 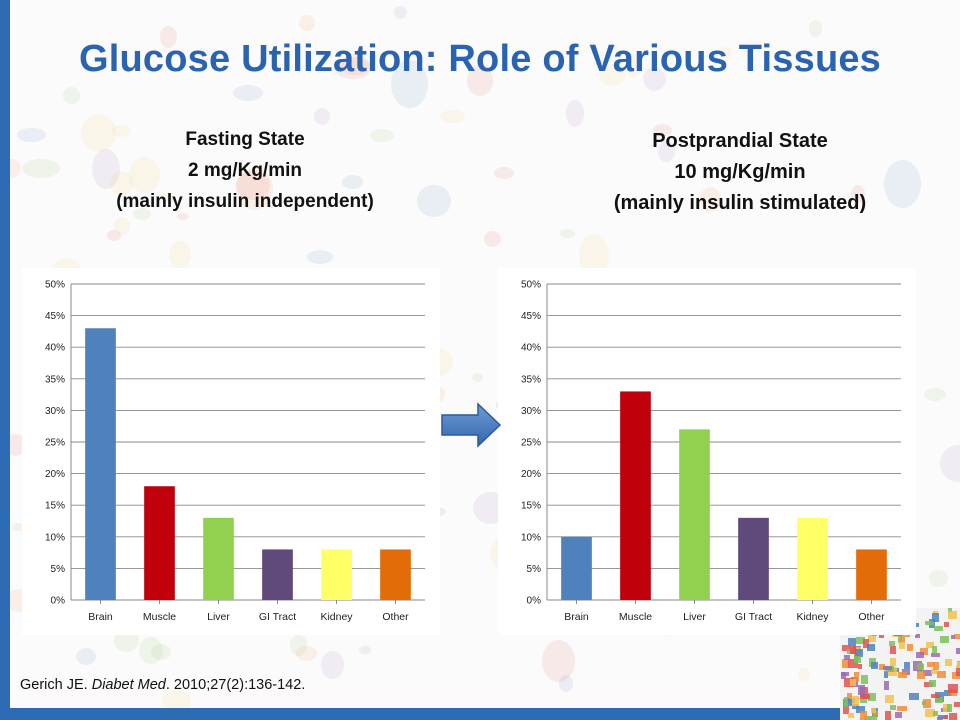 I want to click on citation-author: Gerich JE., so click(x=54, y=685).